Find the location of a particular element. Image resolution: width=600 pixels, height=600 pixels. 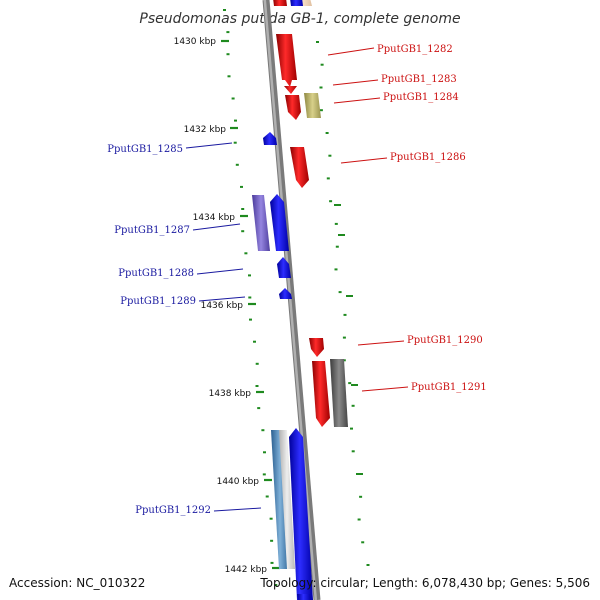

gene-partial-top-blue is located at coordinates (296, 3).